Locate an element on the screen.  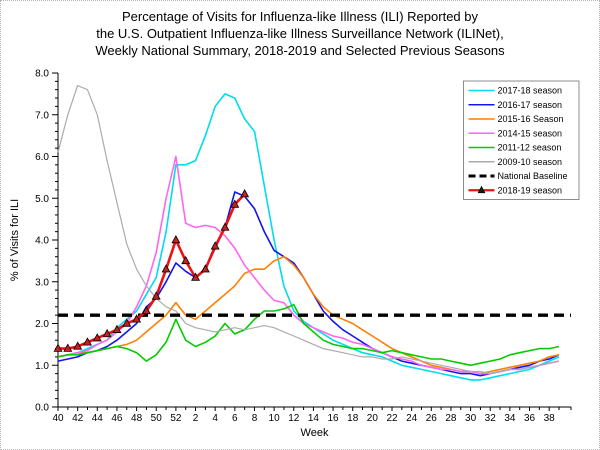
legend-item-national-baseline: National Baseline is located at coordinates (518, 176).